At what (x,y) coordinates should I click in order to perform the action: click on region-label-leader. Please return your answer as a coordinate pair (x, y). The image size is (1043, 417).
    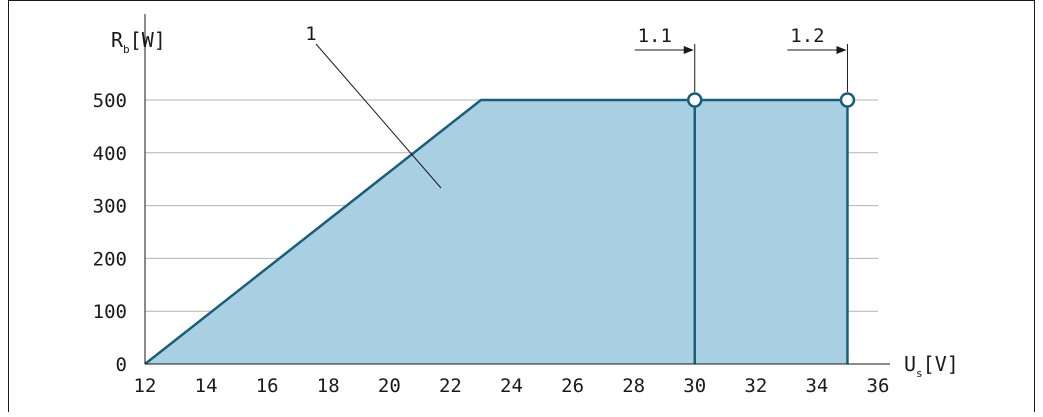
    Looking at the image, I should click on (378, 116).